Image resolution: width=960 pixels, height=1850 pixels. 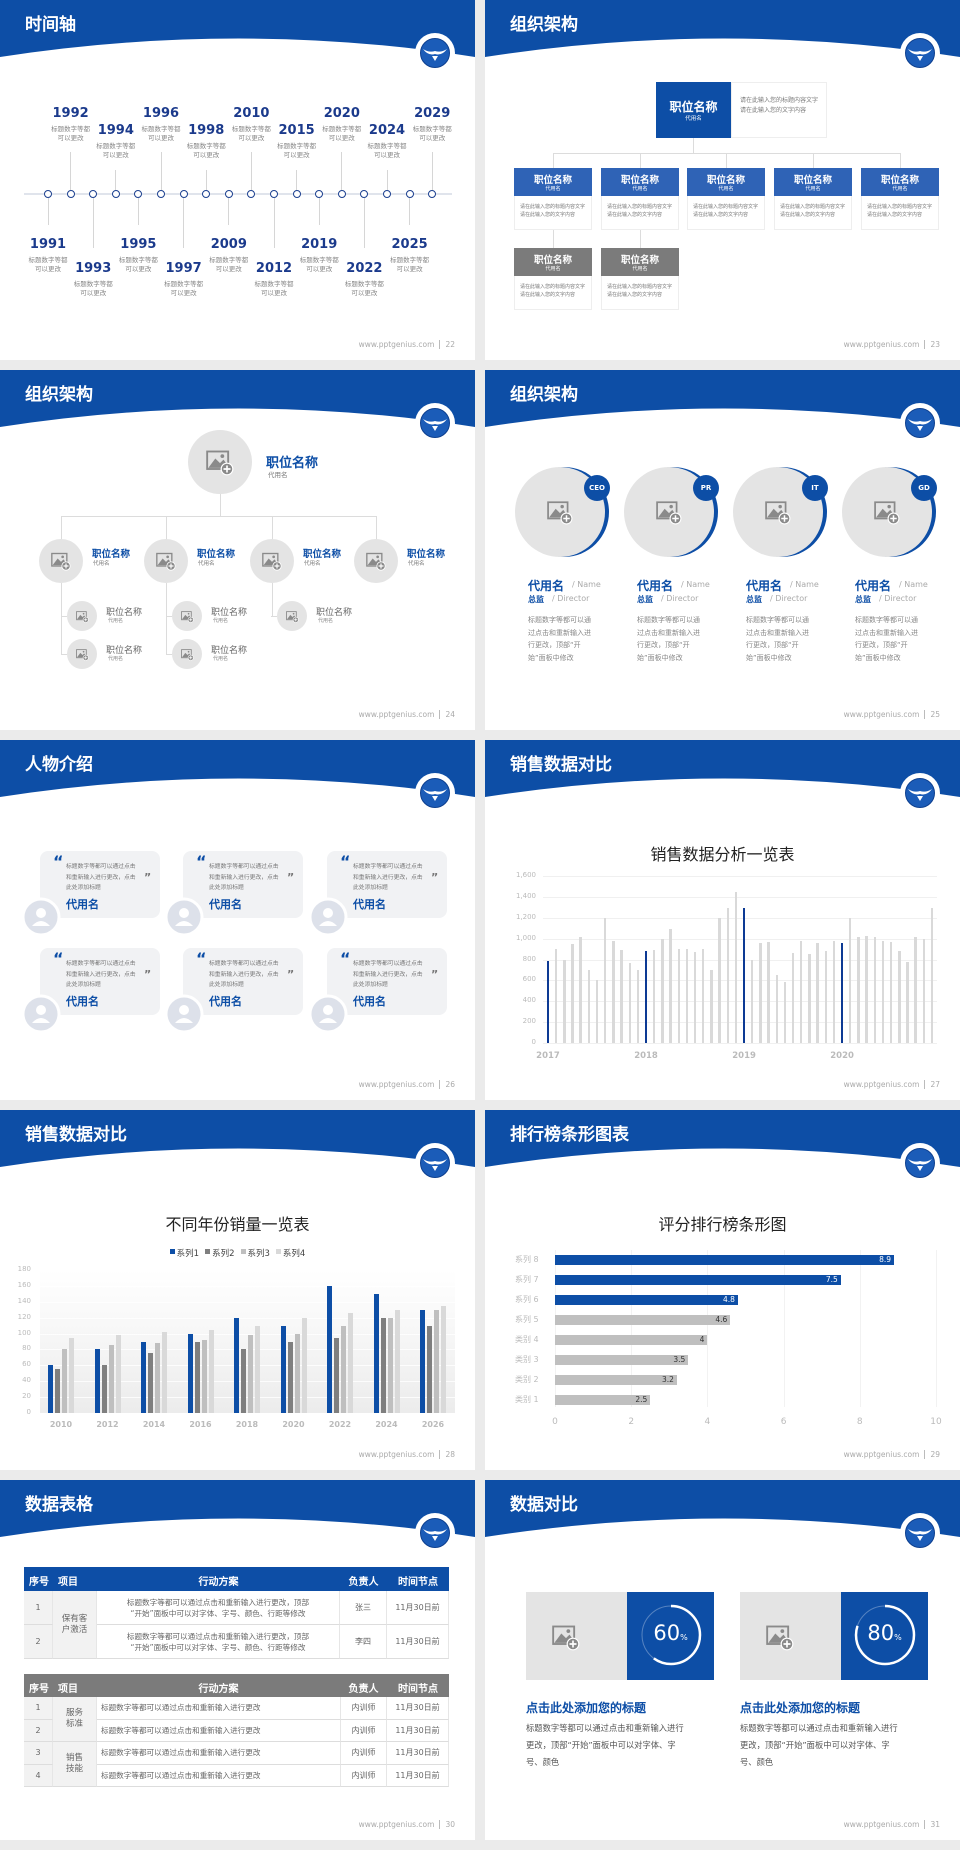 What do you see at coordinates (616, 1380) in the screenshot?
I see `chart-bar: 3.2` at bounding box center [616, 1380].